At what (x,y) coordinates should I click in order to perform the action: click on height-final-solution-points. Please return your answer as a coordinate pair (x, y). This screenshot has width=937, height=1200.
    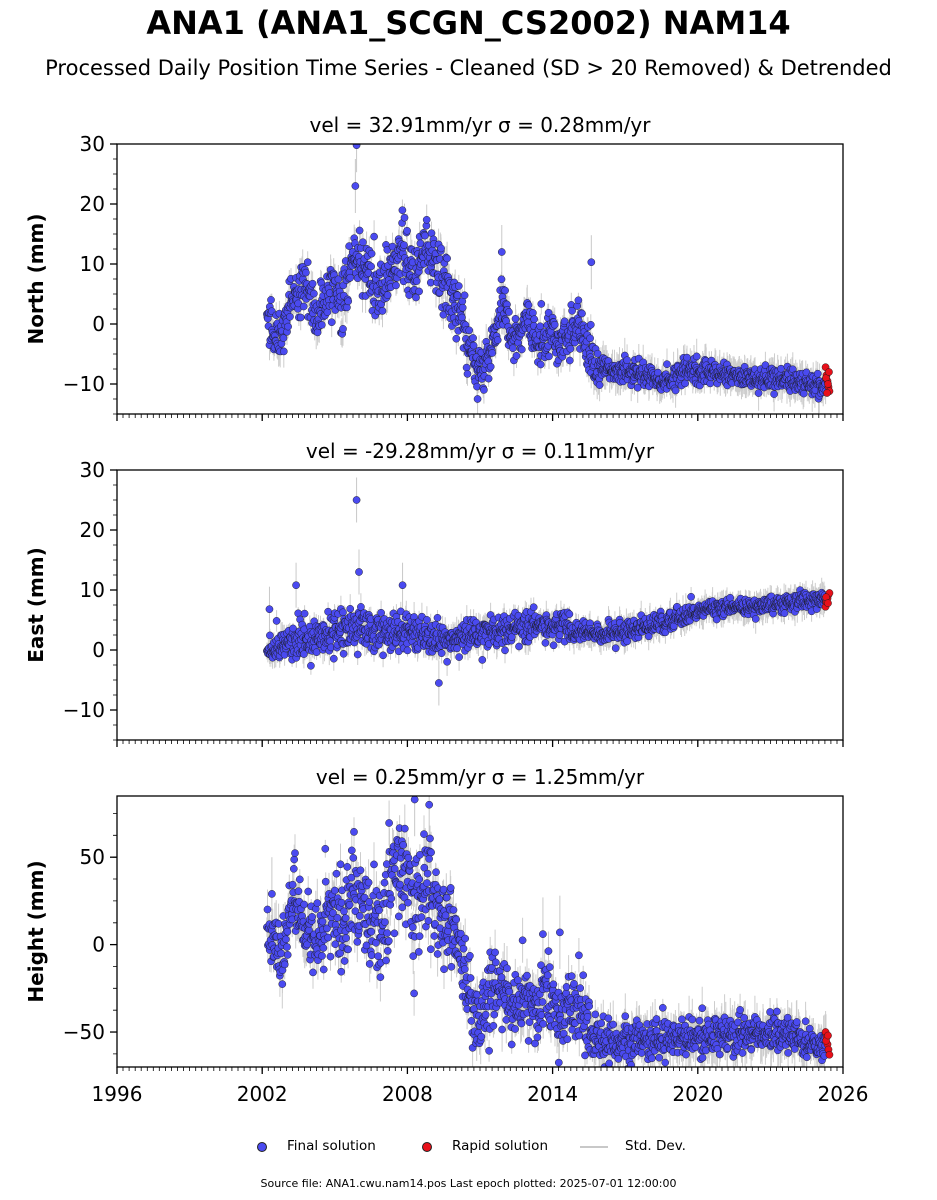
    Looking at the image, I should click on (546, 931).